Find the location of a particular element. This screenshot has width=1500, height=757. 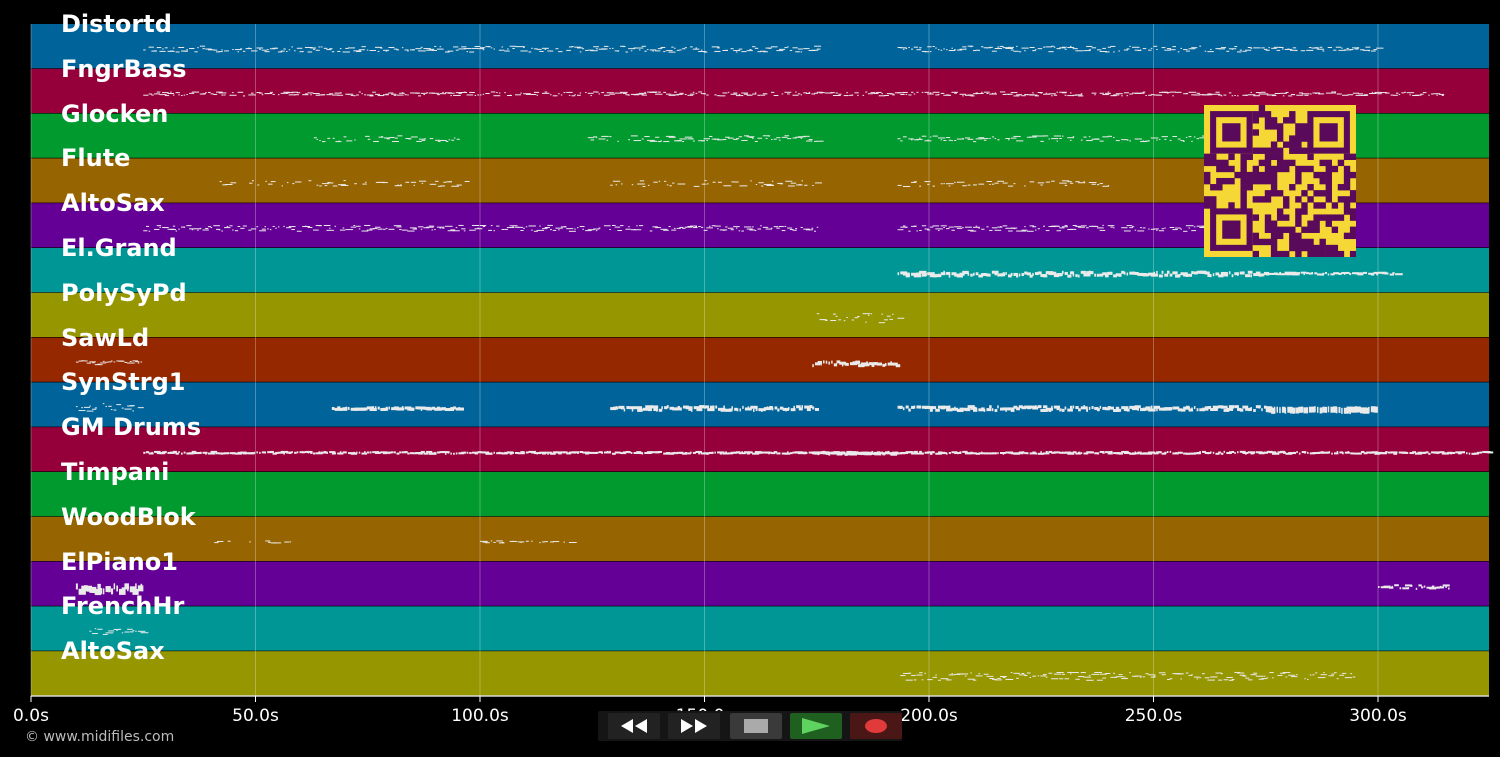

track-lane is located at coordinates (760, 46).